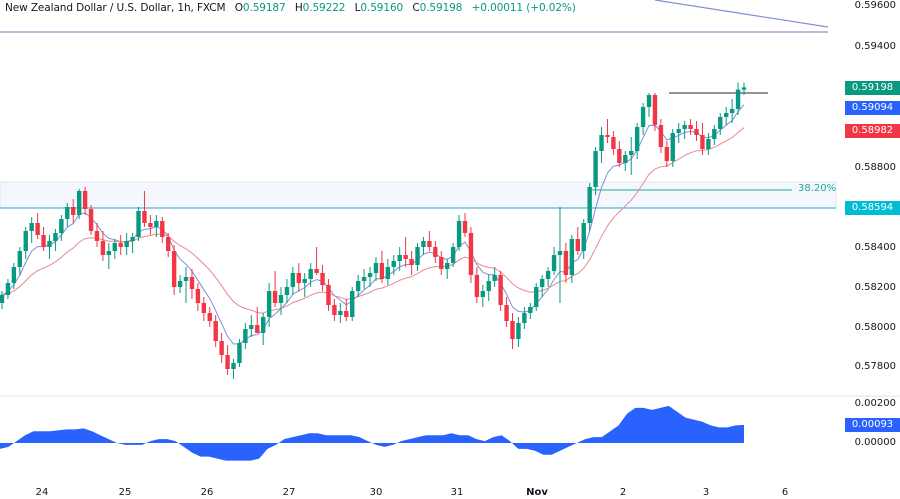  What do you see at coordinates (785, 492) in the screenshot?
I see `time-tick: 6` at bounding box center [785, 492].